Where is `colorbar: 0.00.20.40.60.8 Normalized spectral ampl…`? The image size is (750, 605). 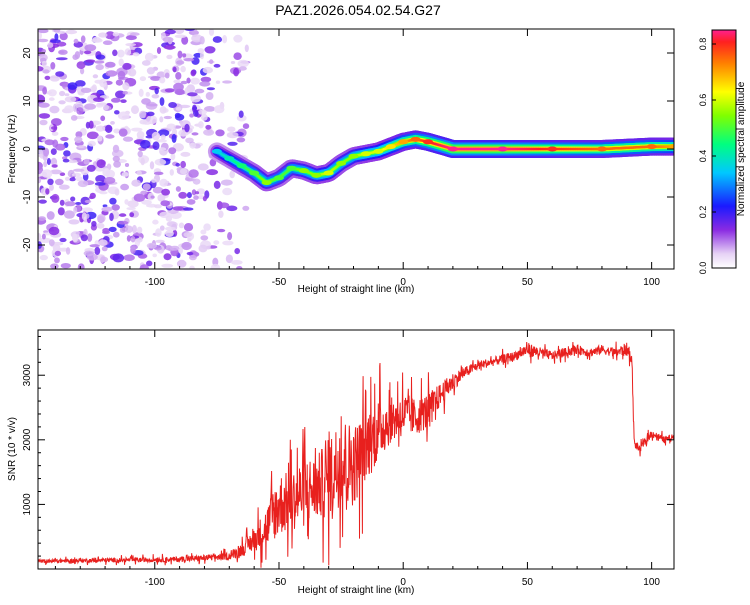
colorbar: 0.00.20.40.60.8 Normalized spectral ampl… is located at coordinates (722, 152).